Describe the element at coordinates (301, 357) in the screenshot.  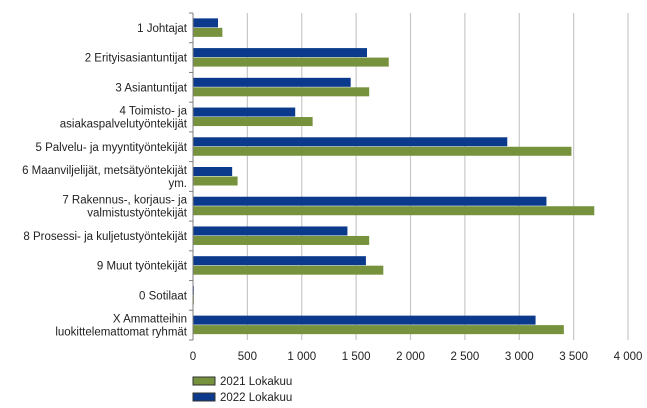
I see `x-tick-label: 1 000` at that location.